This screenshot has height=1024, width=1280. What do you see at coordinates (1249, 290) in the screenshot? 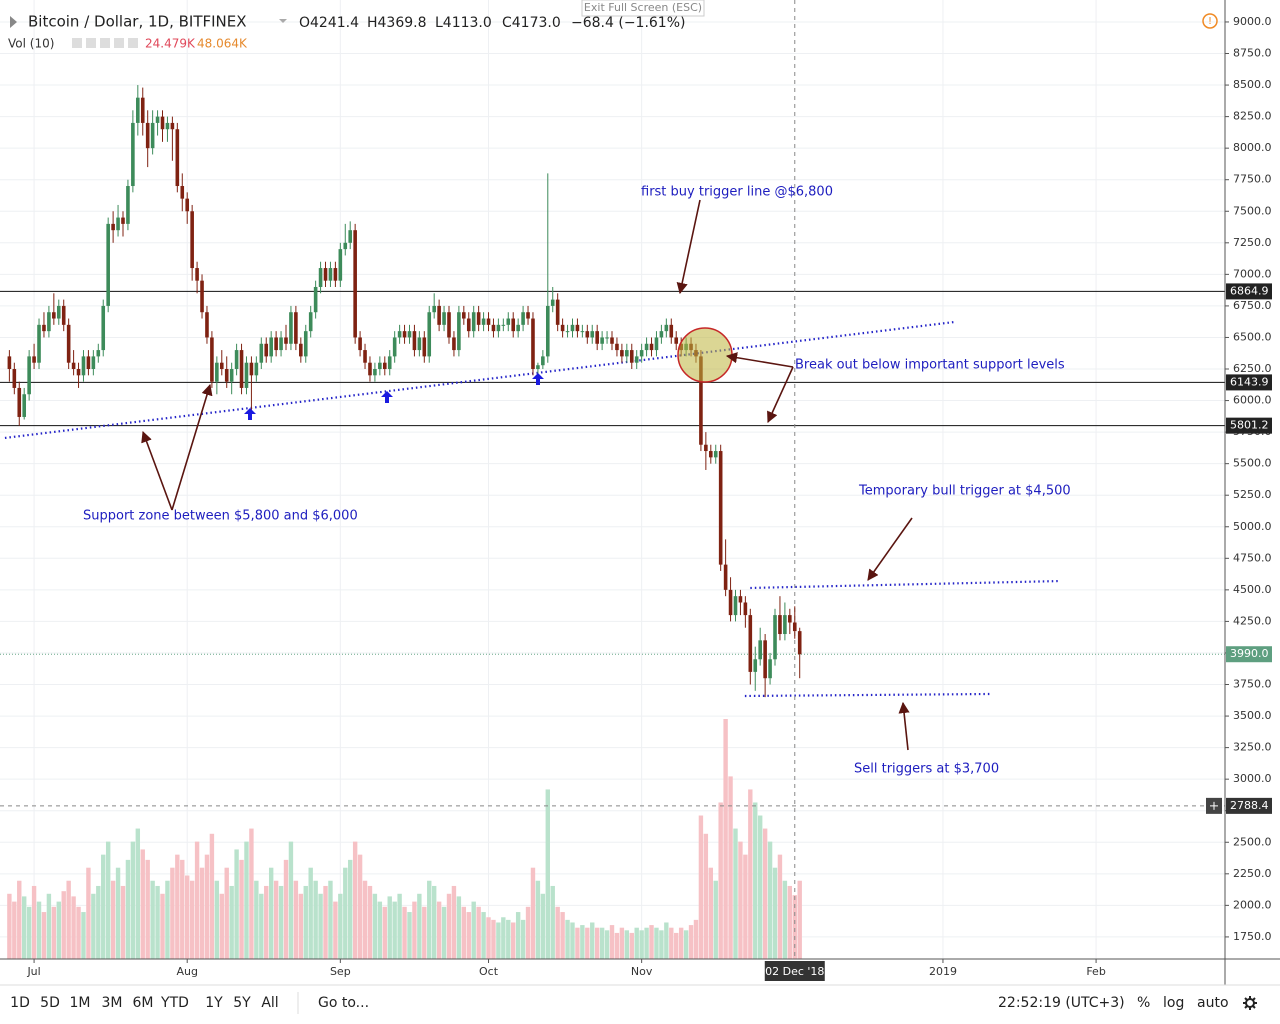
I see `price-label: 6864.9` at bounding box center [1249, 290].